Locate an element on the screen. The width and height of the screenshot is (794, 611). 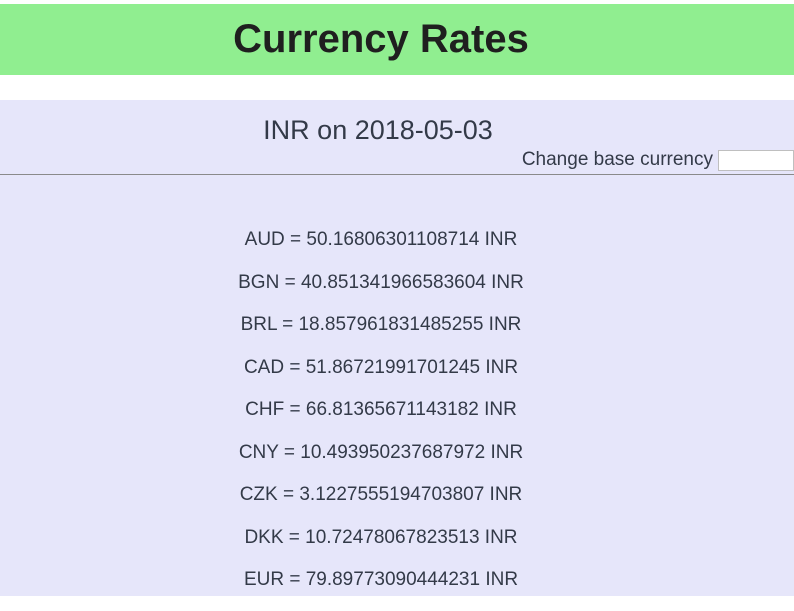
app-header: Currency Rates is located at coordinates (397, 39).